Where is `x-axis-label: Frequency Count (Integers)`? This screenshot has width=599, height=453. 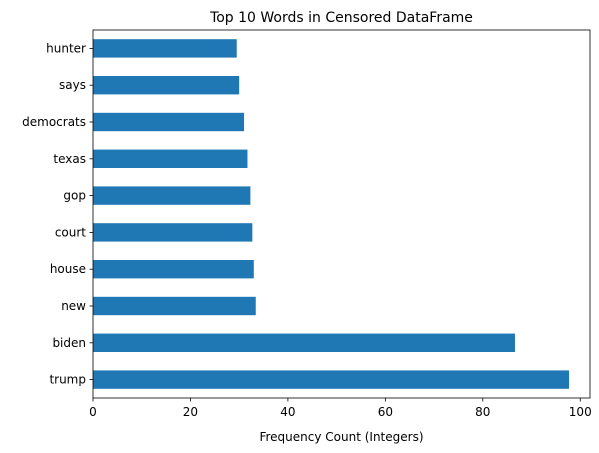
x-axis-label: Frequency Count (Integers) is located at coordinates (341, 437).